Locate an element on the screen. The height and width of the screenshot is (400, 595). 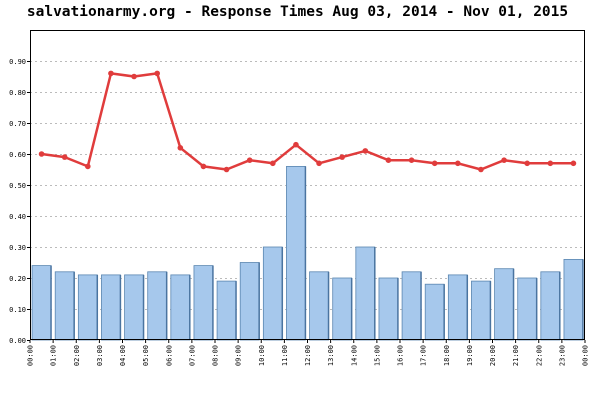
y-tick-label: 0.30 is located at coordinates (17, 248).